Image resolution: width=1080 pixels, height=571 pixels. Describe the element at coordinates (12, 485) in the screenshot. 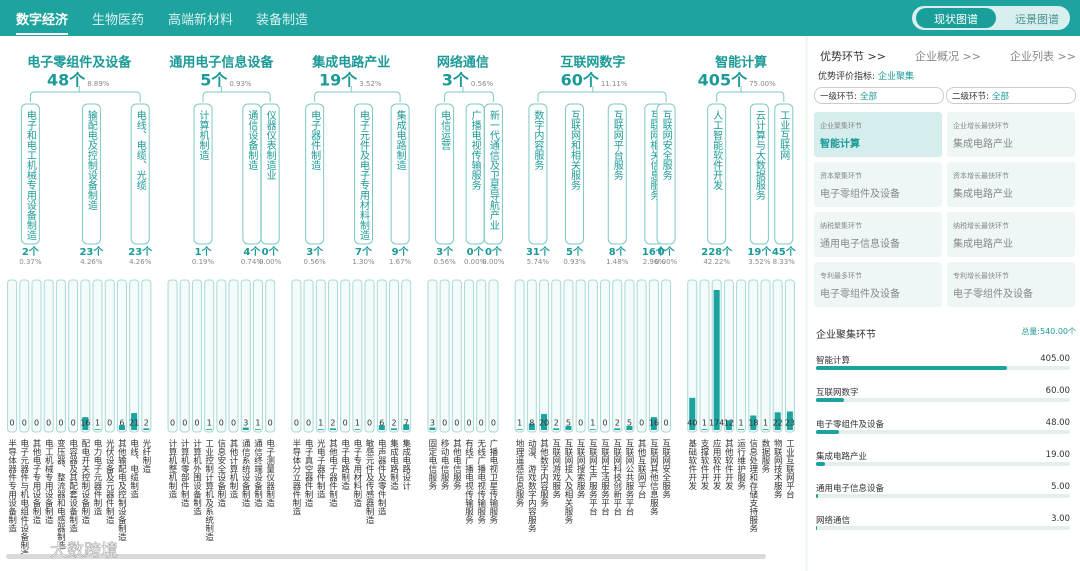

I see `bar-label: 半导体器件专用设备制造` at that location.